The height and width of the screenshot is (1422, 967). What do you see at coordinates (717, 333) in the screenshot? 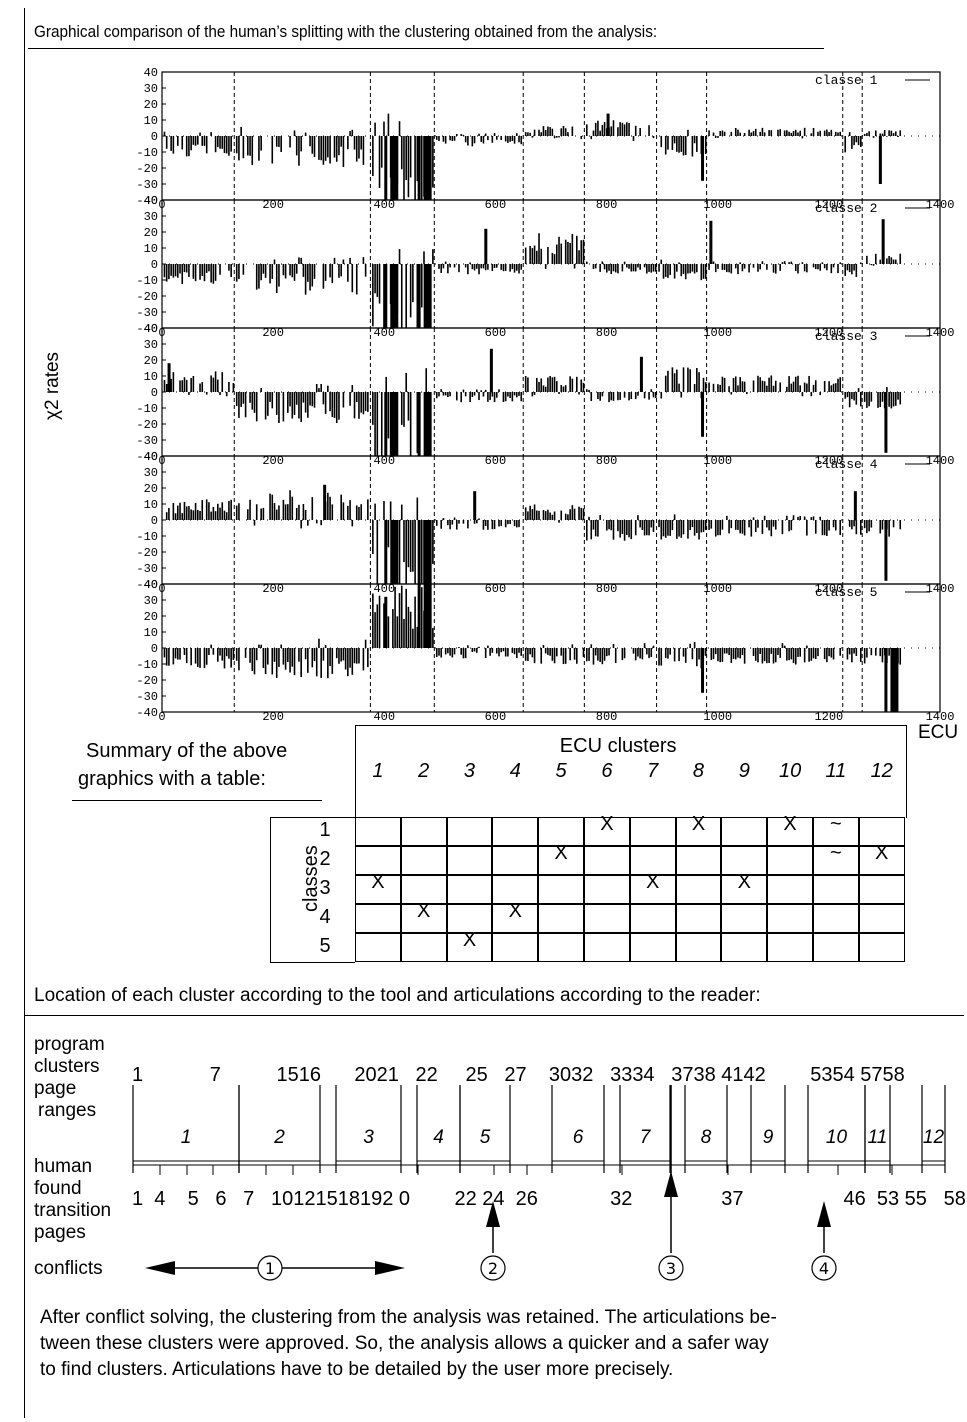
I see `x-tick-label: 1000` at bounding box center [717, 333].